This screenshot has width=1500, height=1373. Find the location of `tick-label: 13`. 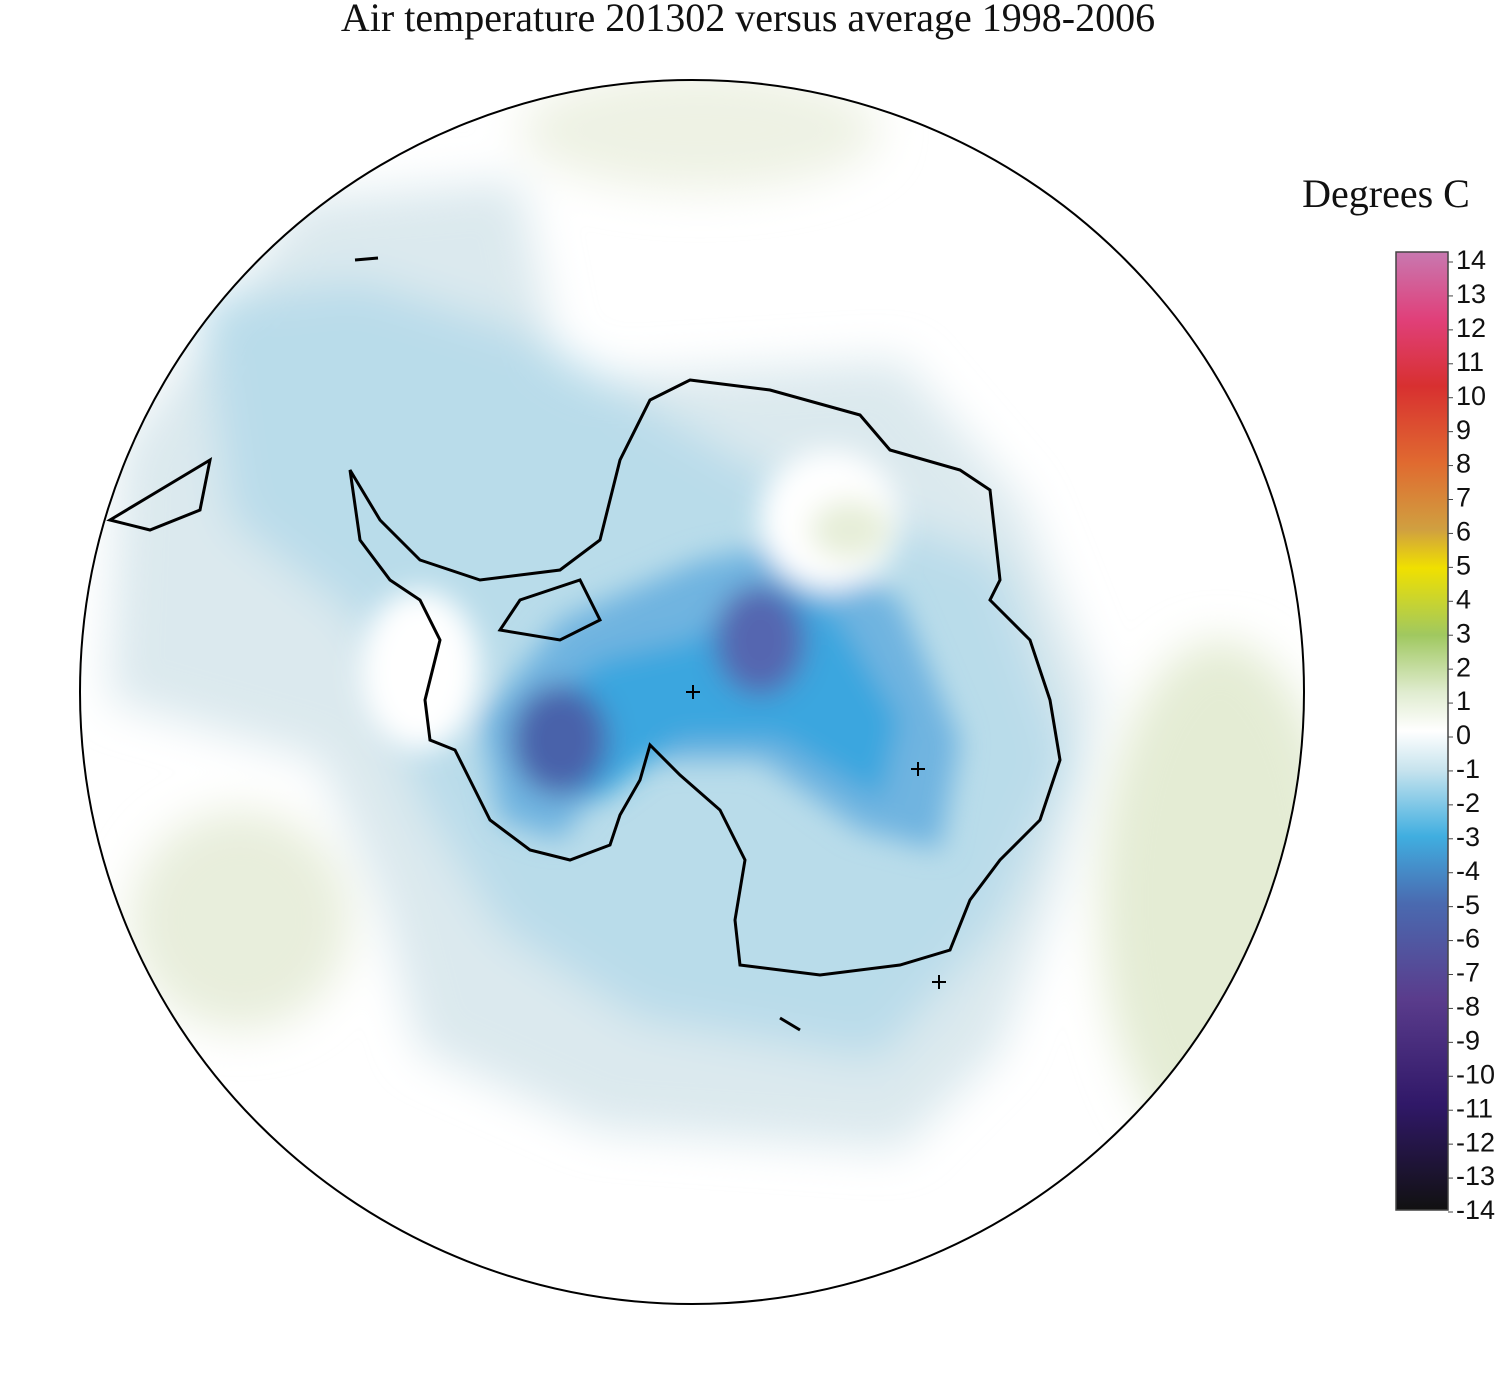

tick-label: 13 is located at coordinates (1471, 294).